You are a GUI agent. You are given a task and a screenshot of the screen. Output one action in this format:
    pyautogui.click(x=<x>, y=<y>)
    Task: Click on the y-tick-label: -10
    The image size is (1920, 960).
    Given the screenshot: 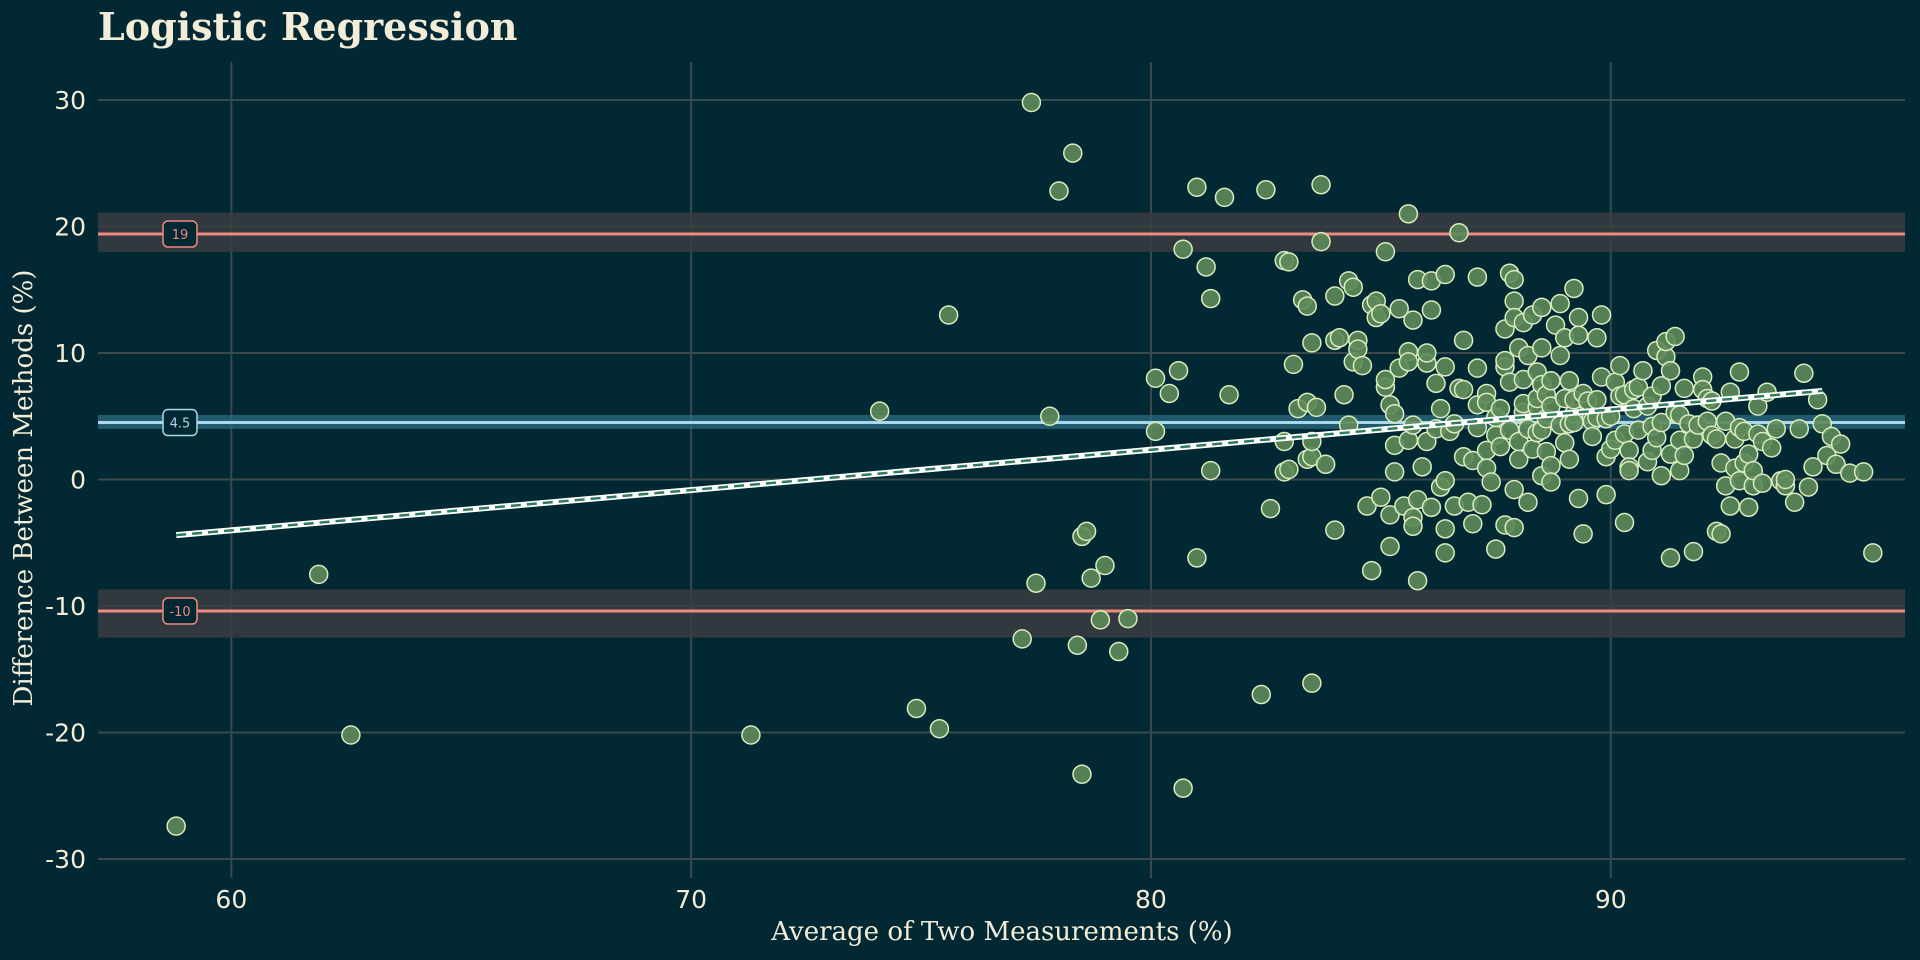 What is the action you would take?
    pyautogui.click(x=65, y=606)
    